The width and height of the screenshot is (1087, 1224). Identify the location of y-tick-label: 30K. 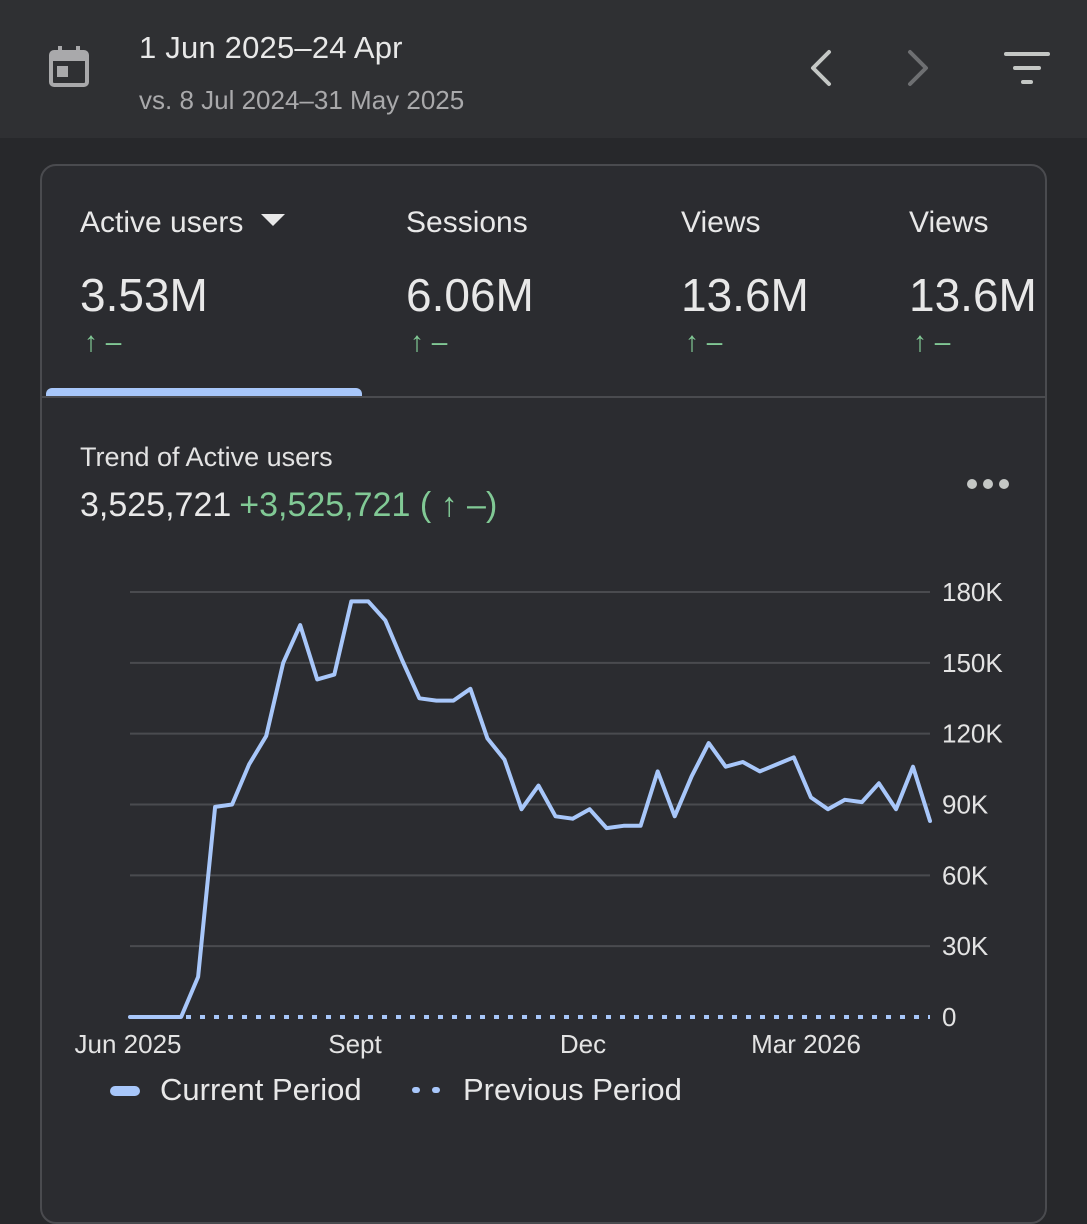
(965, 946).